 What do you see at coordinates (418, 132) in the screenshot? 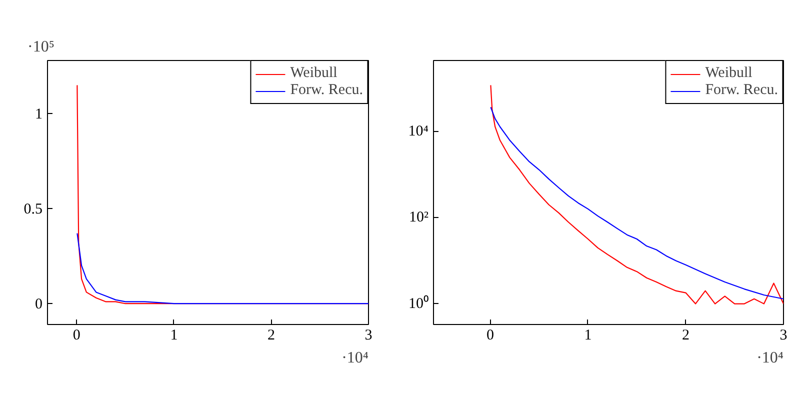
I see `y-tick-label: 10⁴` at bounding box center [418, 132].